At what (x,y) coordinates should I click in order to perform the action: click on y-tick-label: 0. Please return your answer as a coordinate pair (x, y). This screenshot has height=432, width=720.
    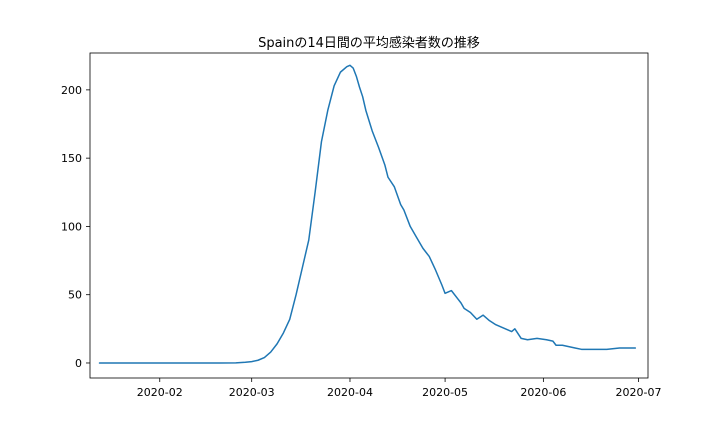
    Looking at the image, I should click on (78, 363).